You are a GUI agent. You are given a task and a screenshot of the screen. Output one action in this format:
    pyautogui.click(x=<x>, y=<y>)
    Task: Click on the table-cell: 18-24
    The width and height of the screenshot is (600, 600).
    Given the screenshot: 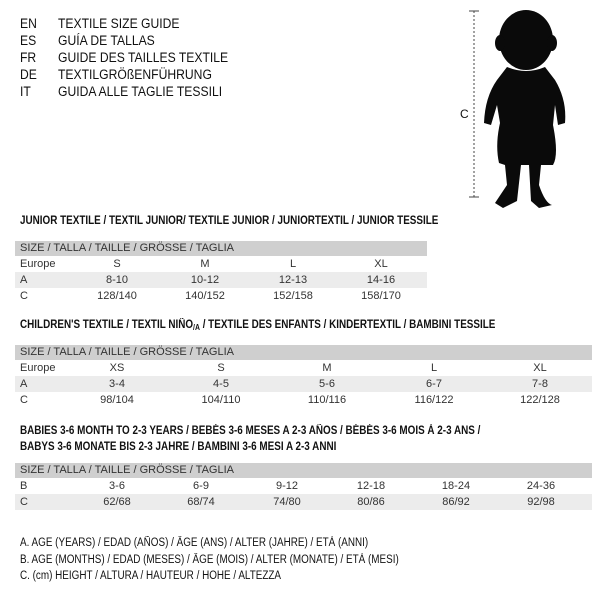 What is the action you would take?
    pyautogui.click(x=456, y=486)
    